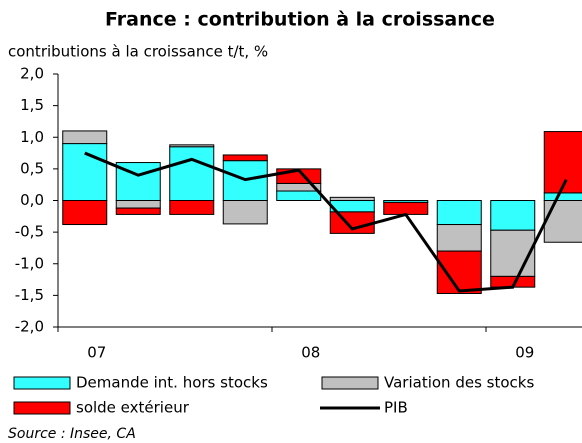 This screenshot has width=582, height=443. I want to click on y-tick-label: 0,5, so click(32, 168).